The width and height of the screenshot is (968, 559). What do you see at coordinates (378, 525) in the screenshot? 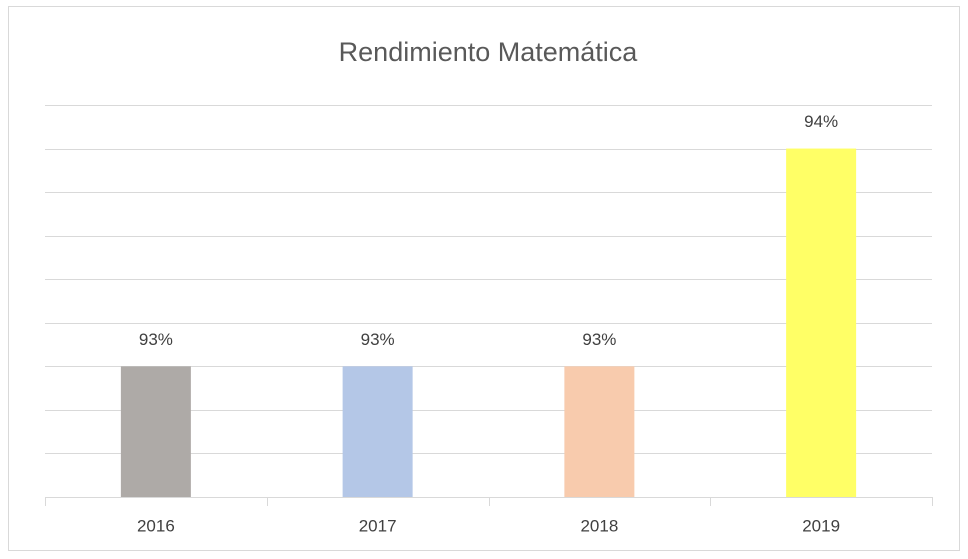
I see `x-tick-label: 2017` at bounding box center [378, 525].